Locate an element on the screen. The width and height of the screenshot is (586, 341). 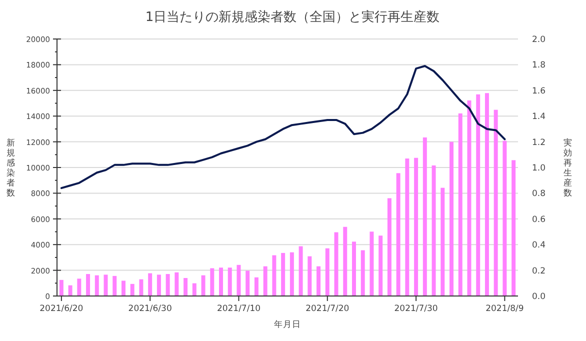
x-tick-label: 2021/6/20 is located at coordinates (62, 309).